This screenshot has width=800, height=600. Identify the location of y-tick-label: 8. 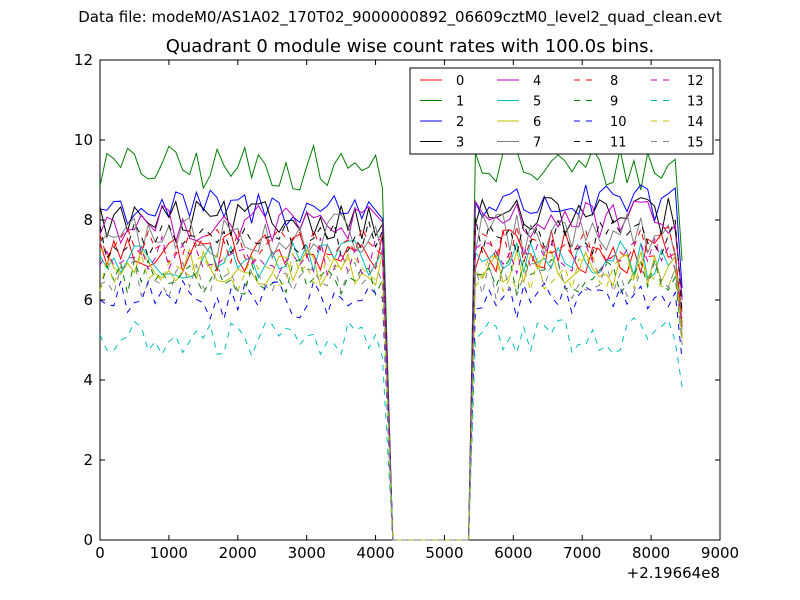
(88, 220).